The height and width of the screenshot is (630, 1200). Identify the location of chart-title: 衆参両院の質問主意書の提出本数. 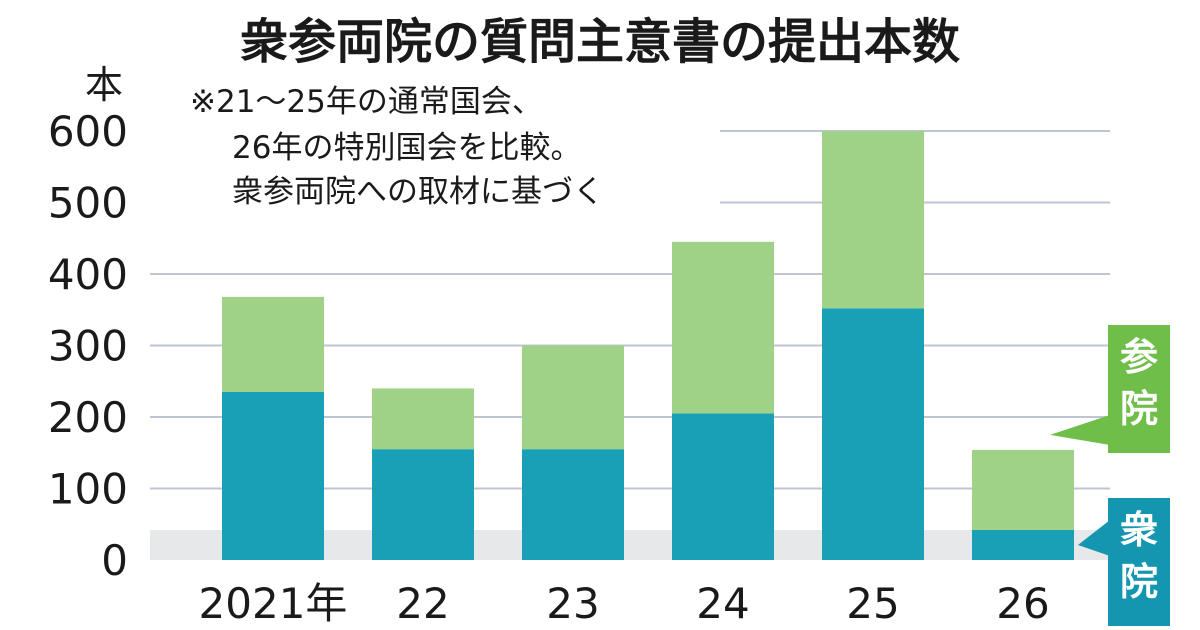
(600, 42).